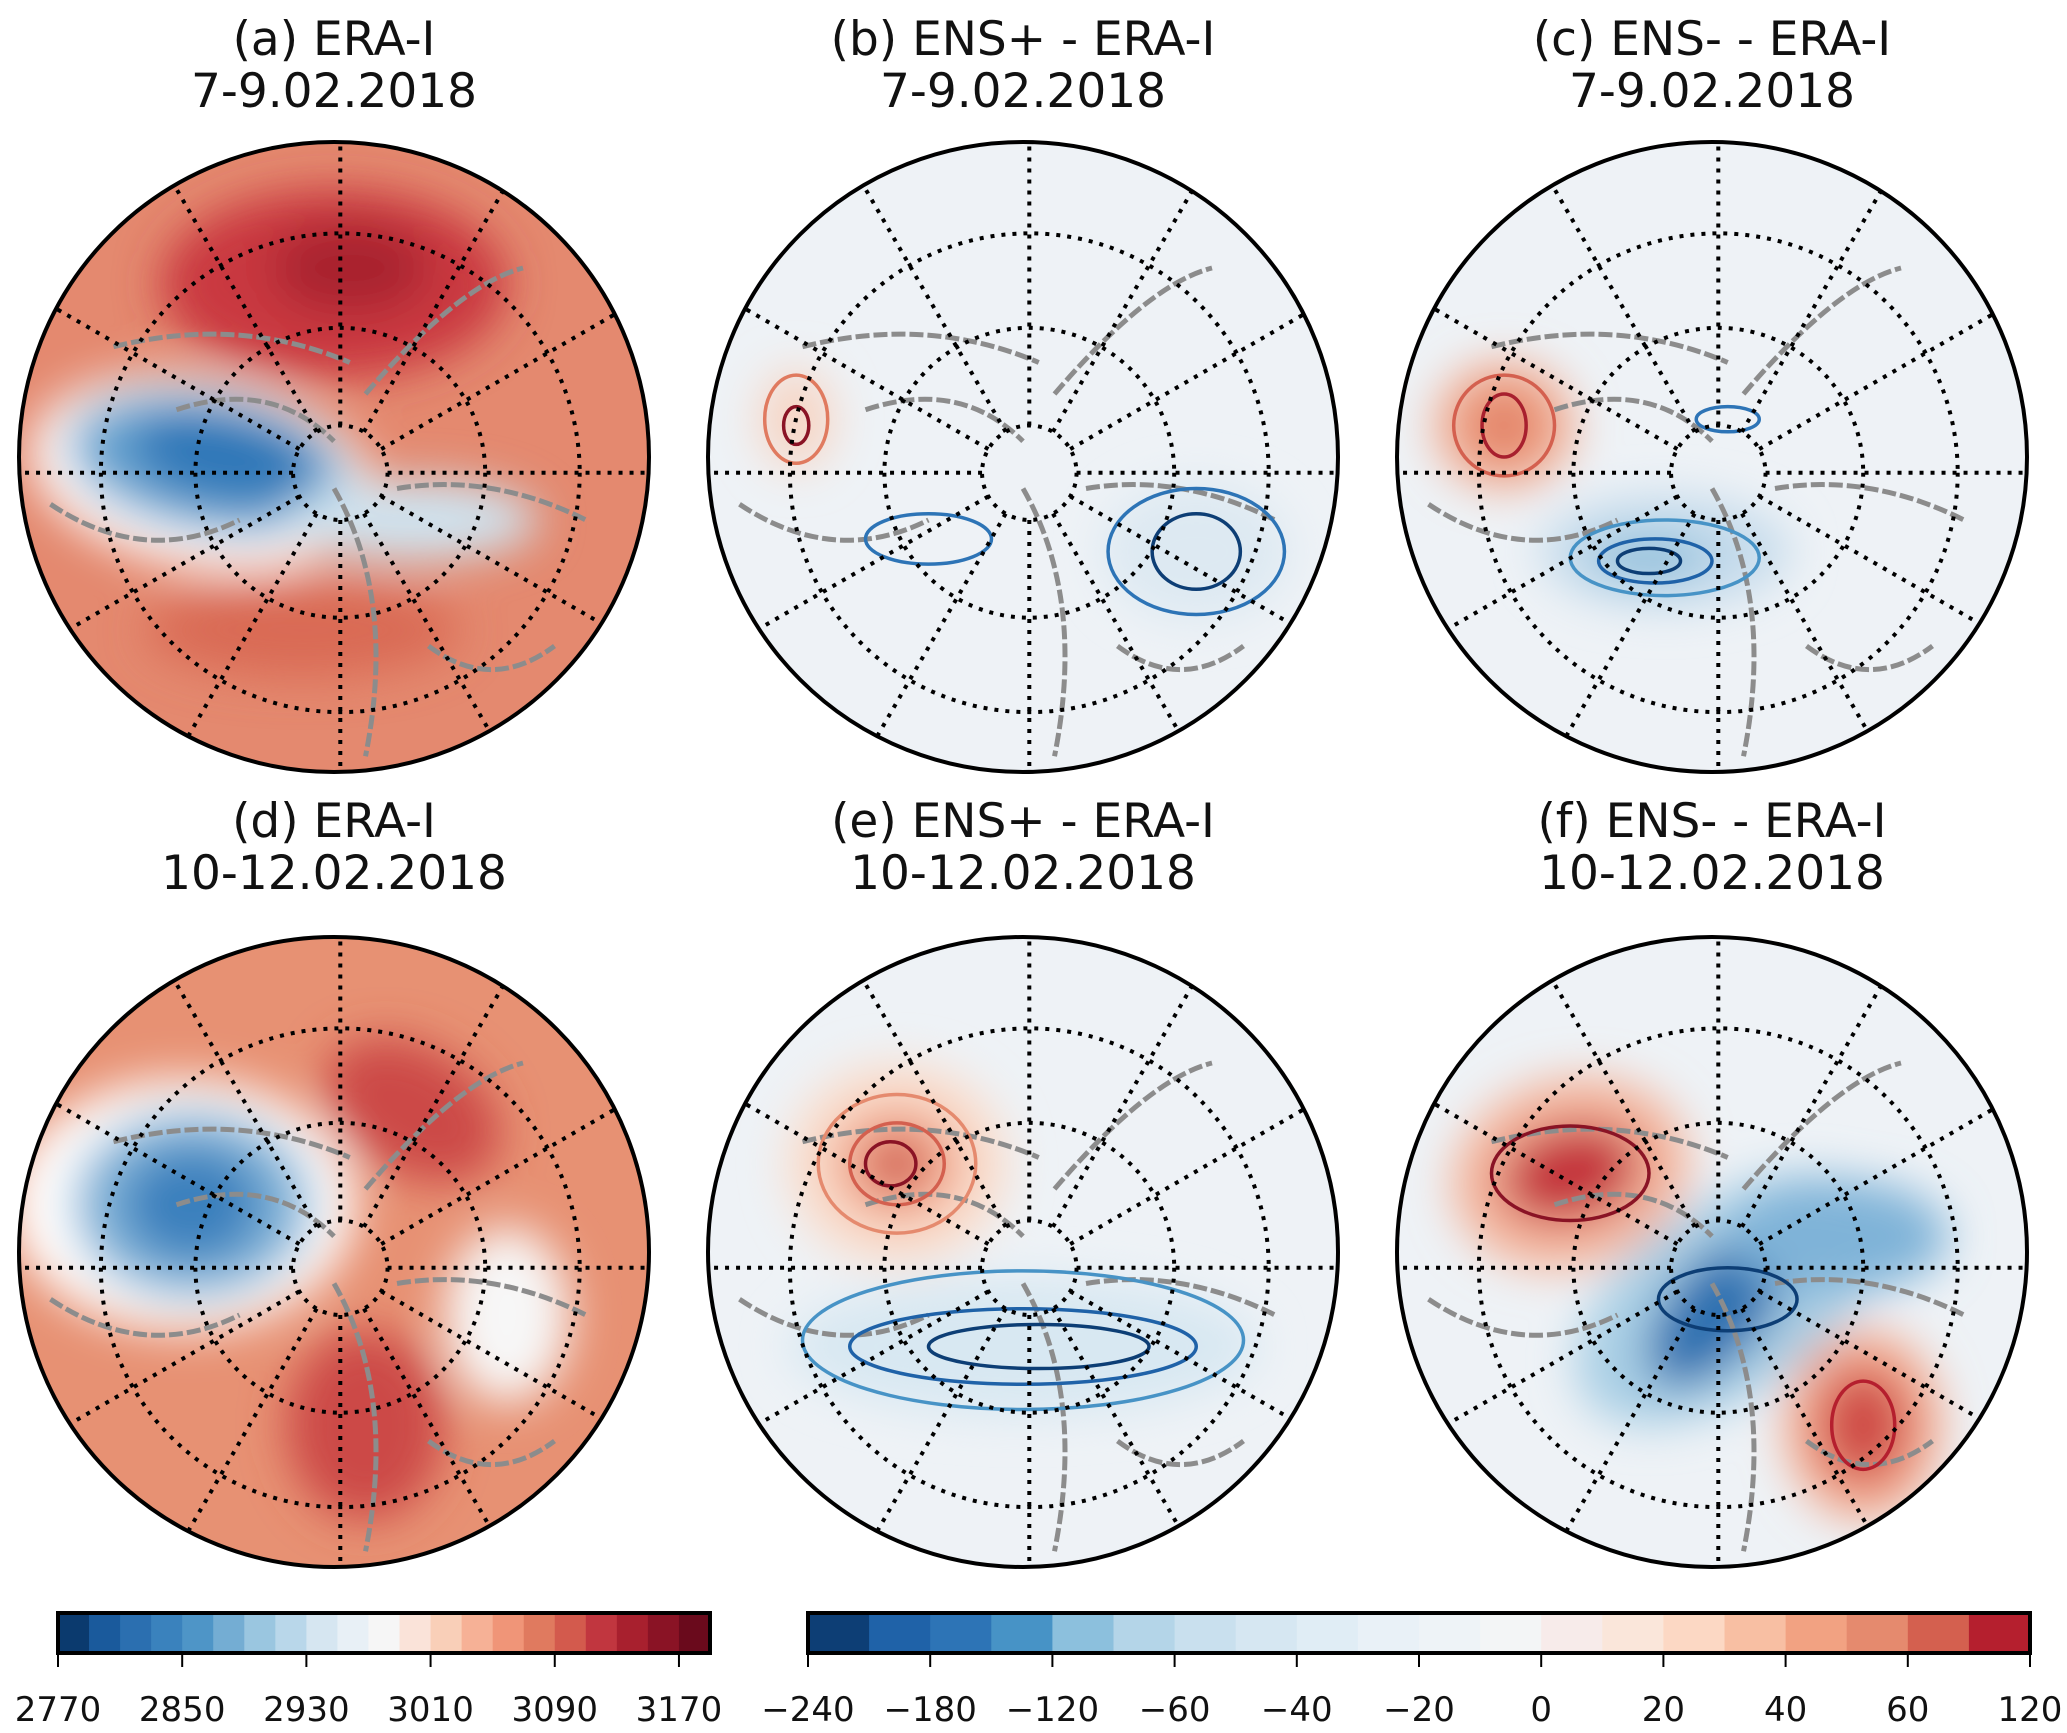 The height and width of the screenshot is (1733, 2067). What do you see at coordinates (1023, 66) in the screenshot?
I see `panel-b-title: (b) ENS+ - ERA-I 7-9.02.2018` at bounding box center [1023, 66].